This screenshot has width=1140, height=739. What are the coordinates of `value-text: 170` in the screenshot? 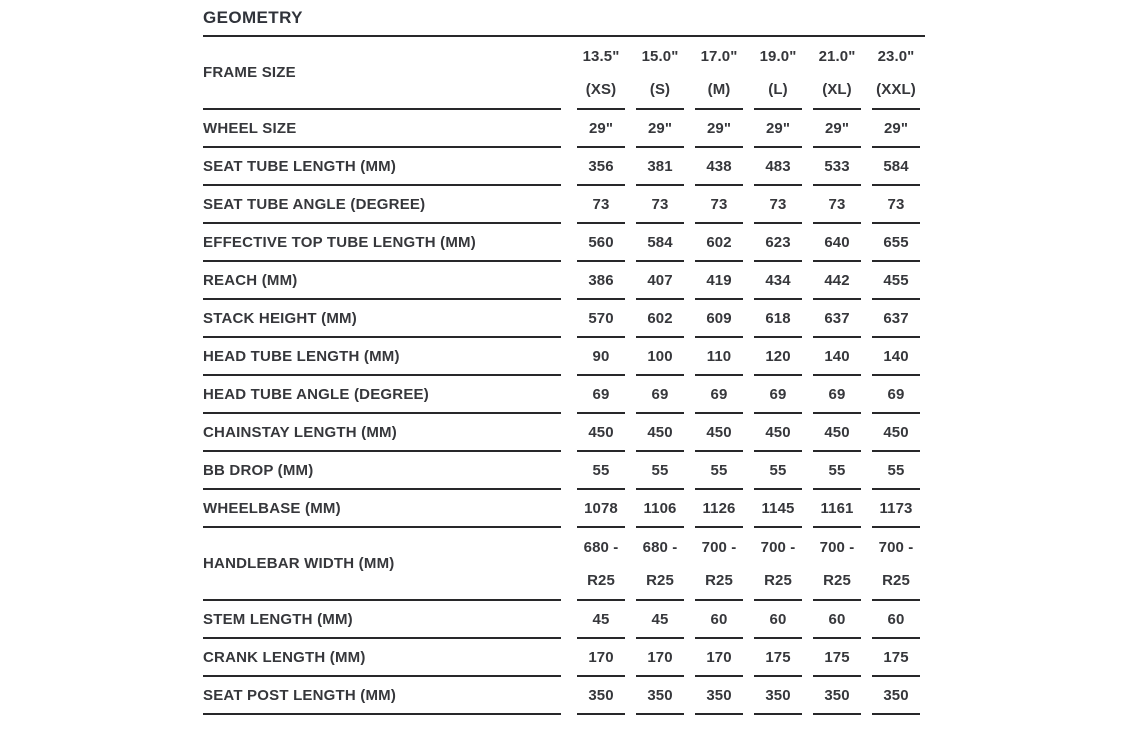 It's located at (601, 657).